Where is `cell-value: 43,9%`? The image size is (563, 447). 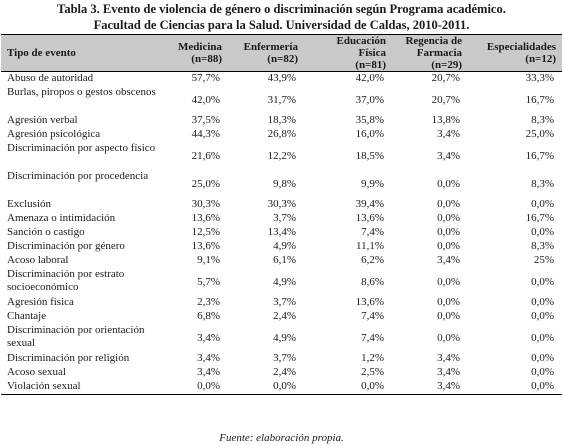
cell-value: 43,9% is located at coordinates (281, 78).